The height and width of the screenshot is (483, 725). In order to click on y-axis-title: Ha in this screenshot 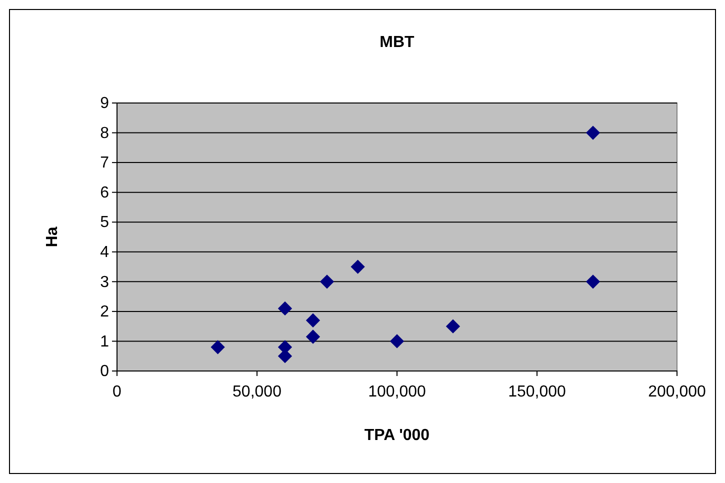, I will do `click(52, 237)`.